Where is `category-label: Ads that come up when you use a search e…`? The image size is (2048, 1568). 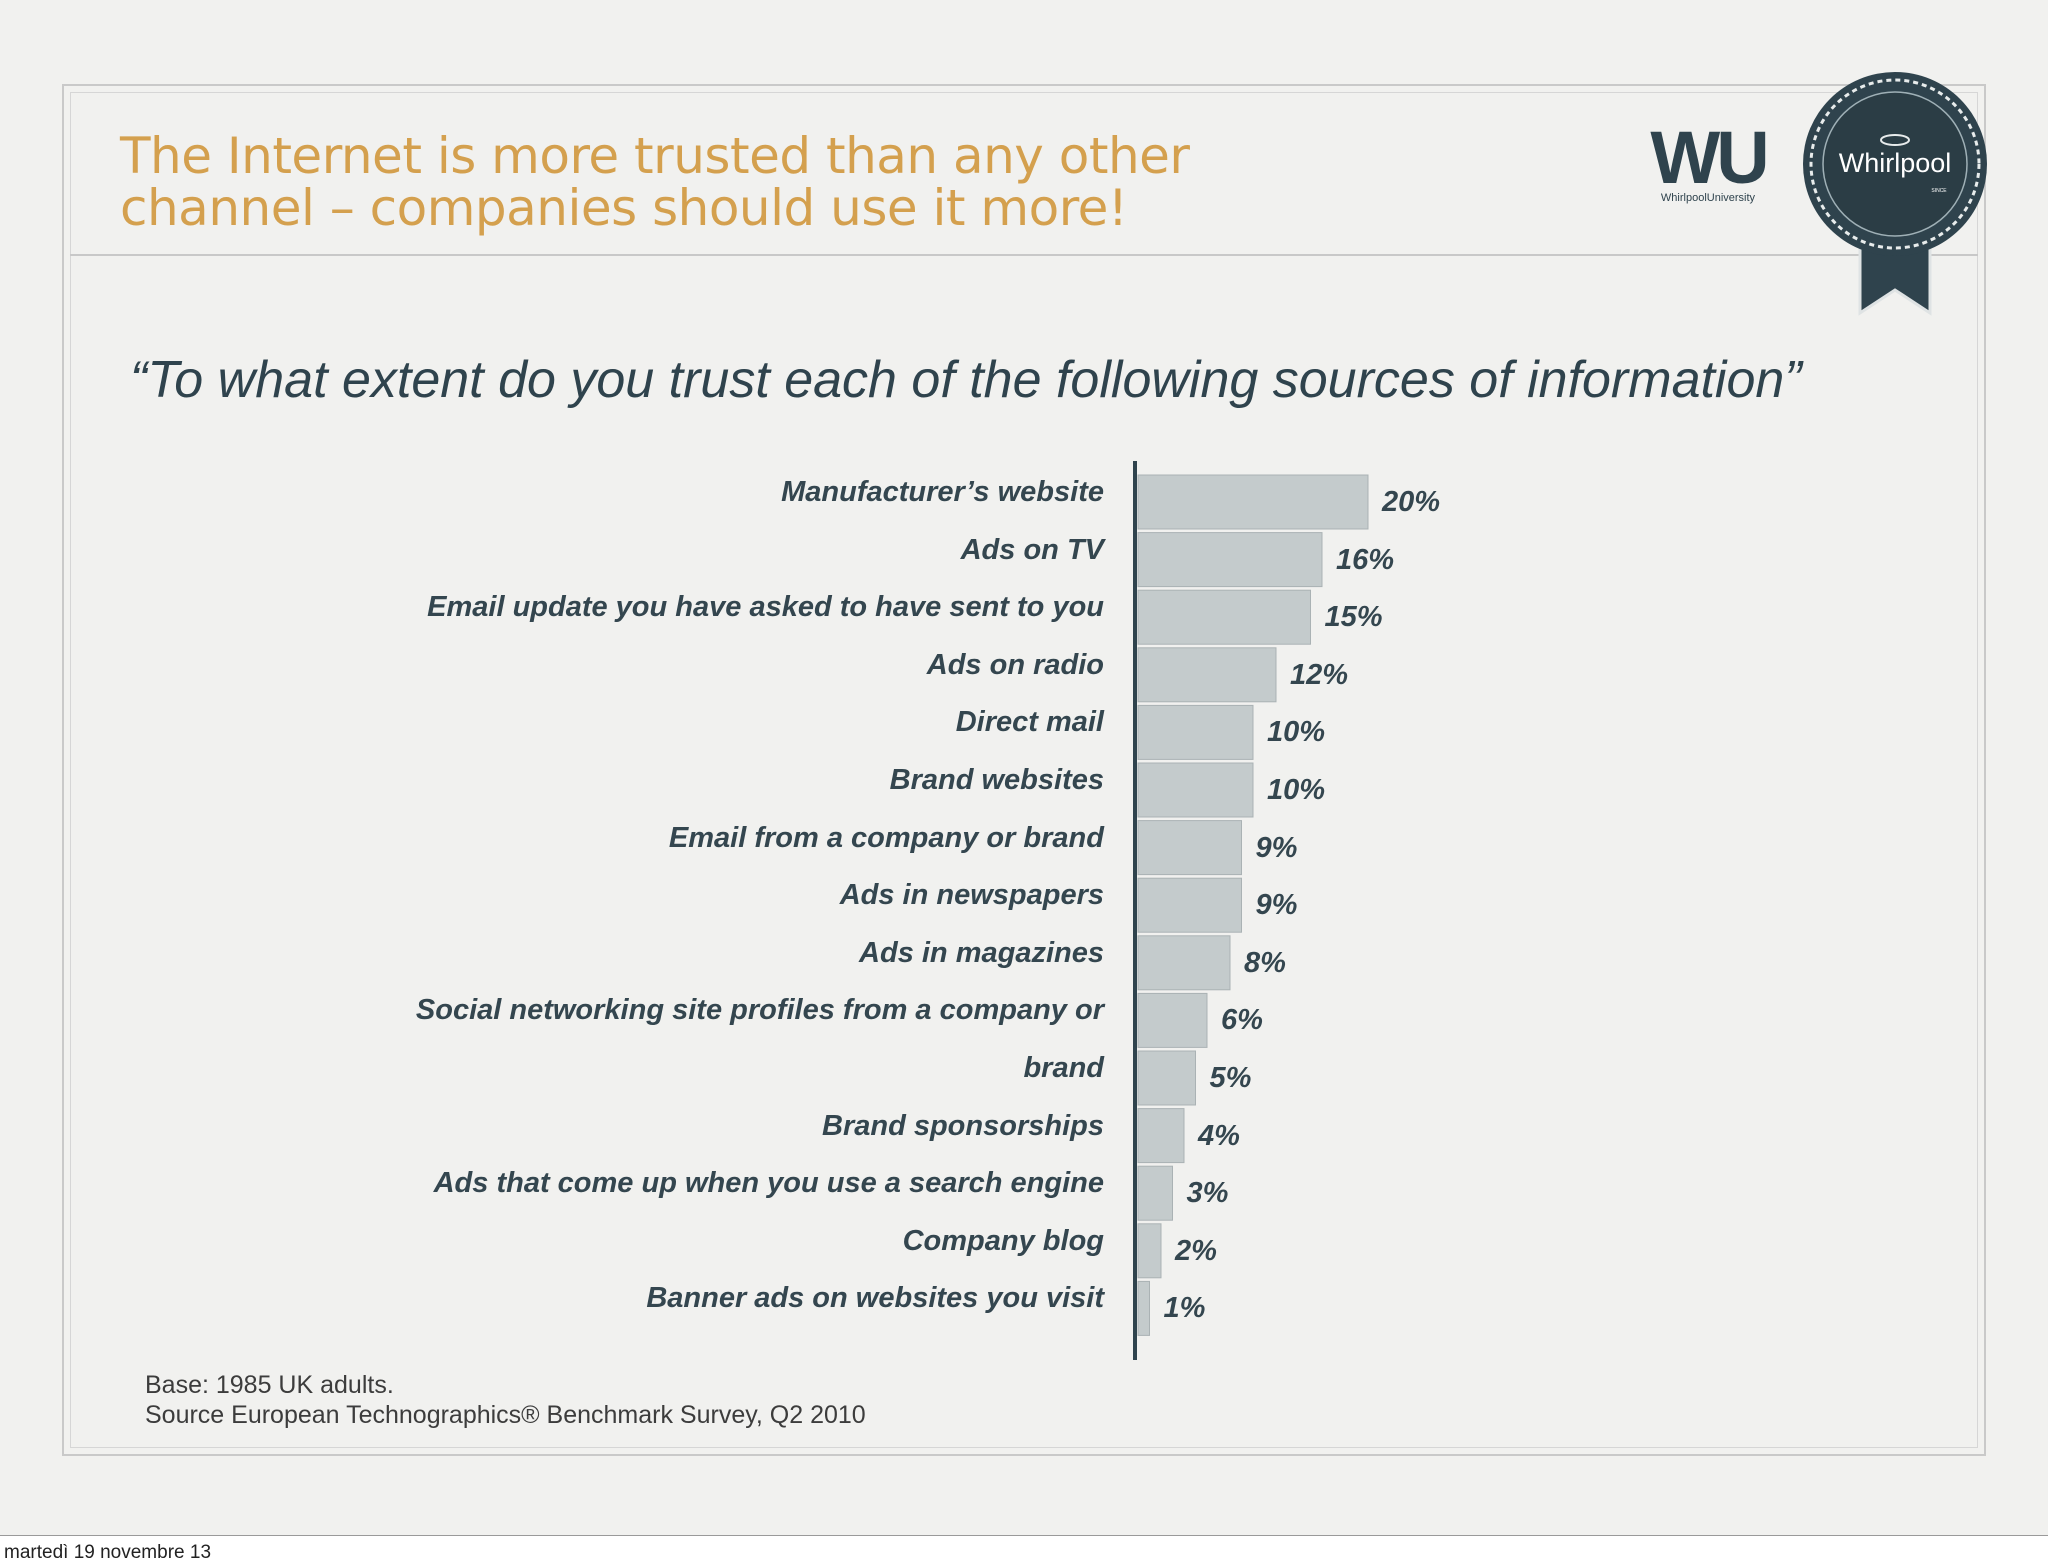 category-label: Ads that come up when you use a search e… is located at coordinates (768, 1183).